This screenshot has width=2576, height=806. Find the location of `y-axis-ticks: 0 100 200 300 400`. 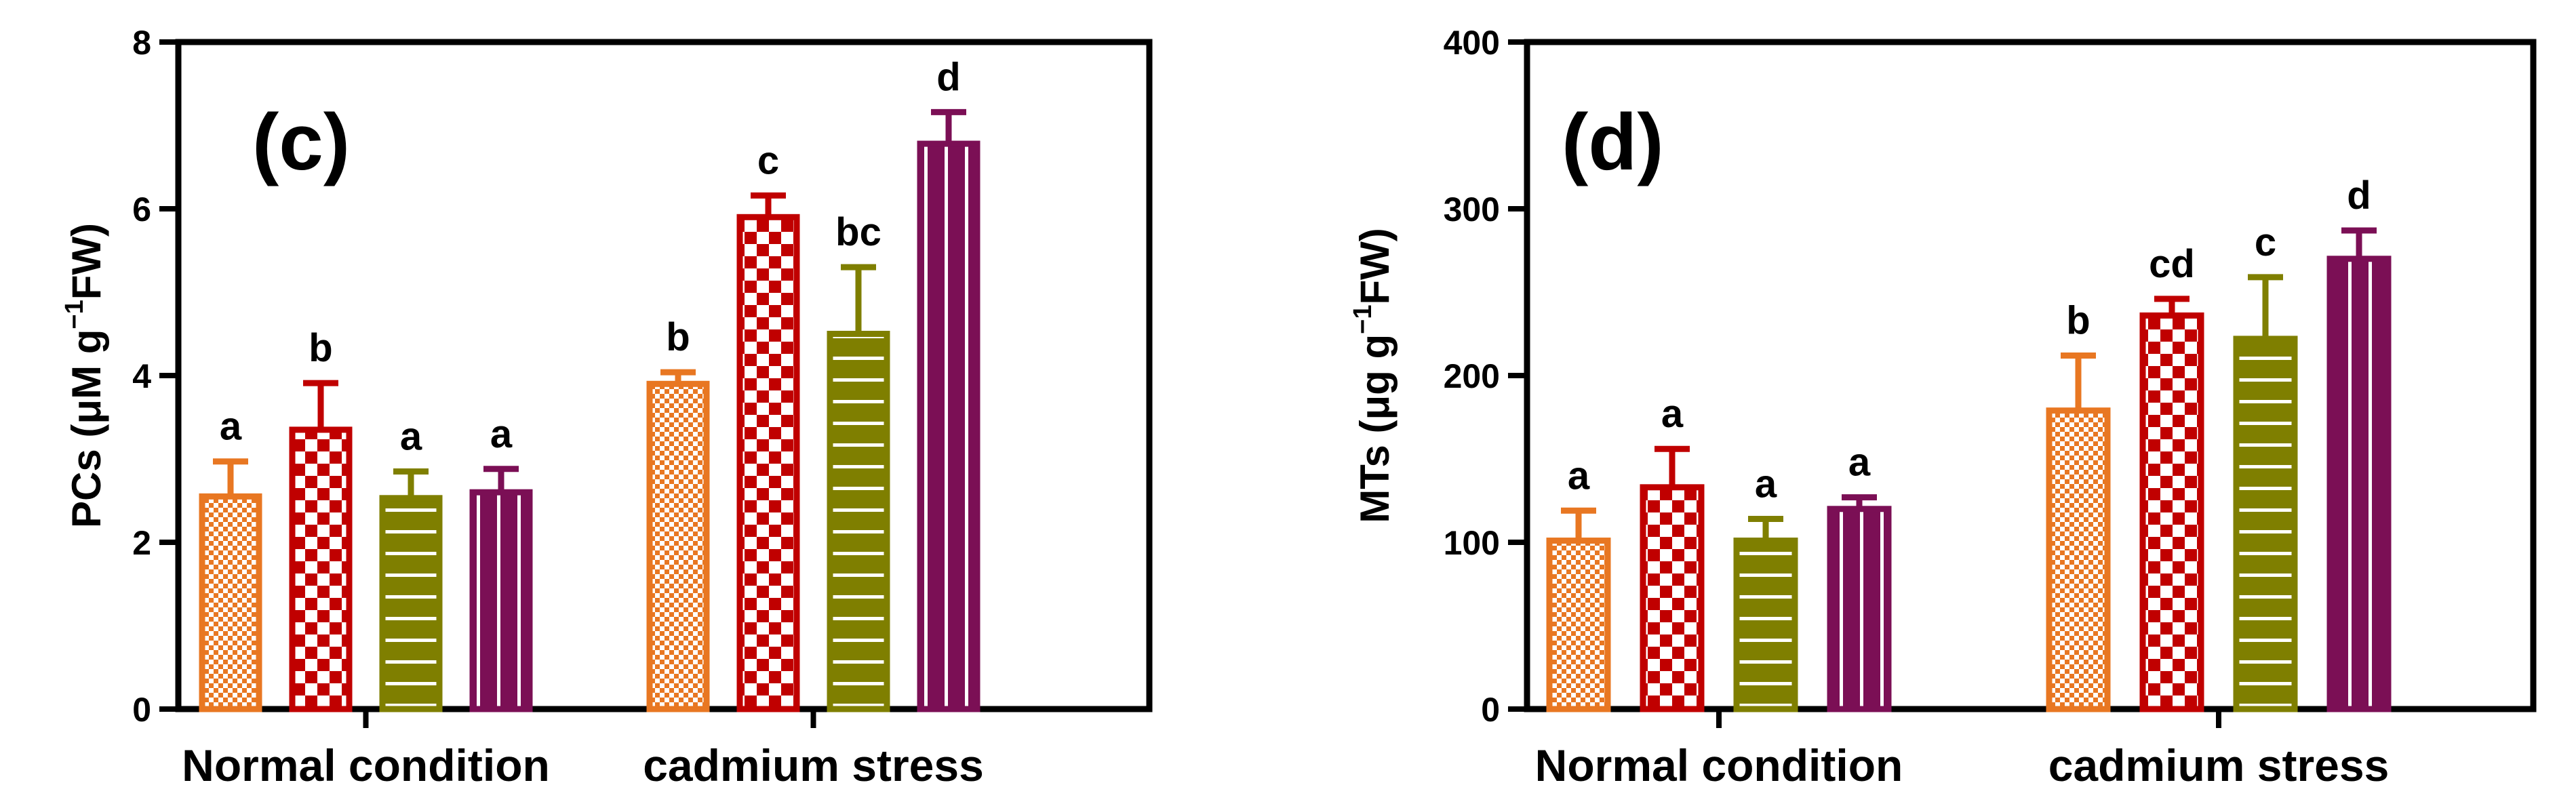

y-axis-ticks: 0 100 200 300 400 is located at coordinates (1485, 376).